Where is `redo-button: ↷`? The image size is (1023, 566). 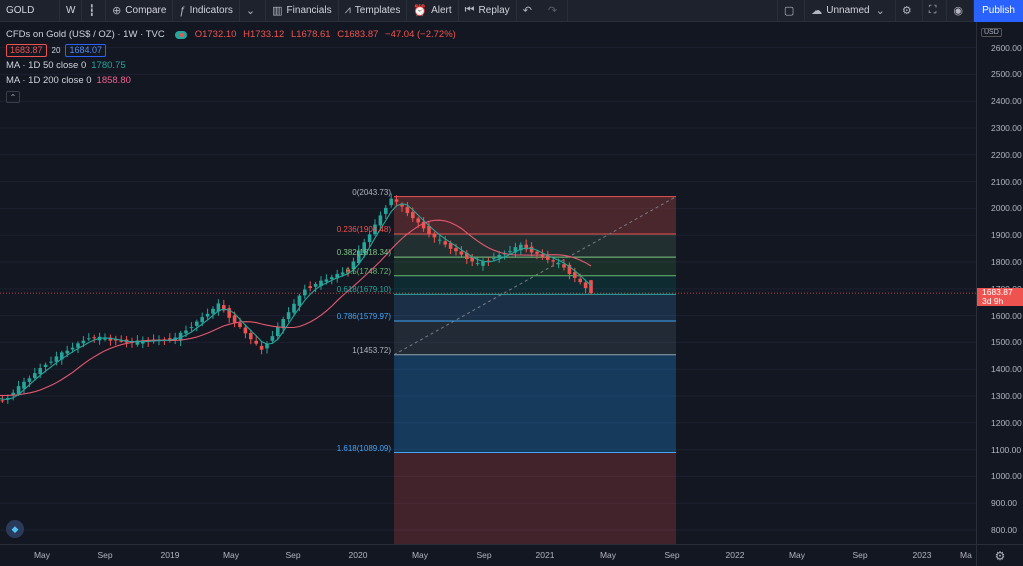
redo-button: ↷ is located at coordinates (555, 11).